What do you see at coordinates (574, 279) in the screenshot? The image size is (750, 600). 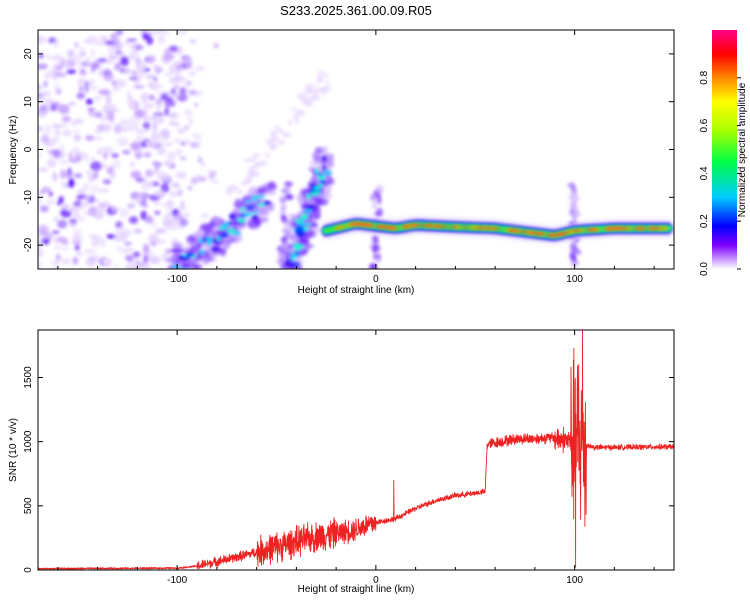 I see `spectrogram-xtick-label: 100` at bounding box center [574, 279].